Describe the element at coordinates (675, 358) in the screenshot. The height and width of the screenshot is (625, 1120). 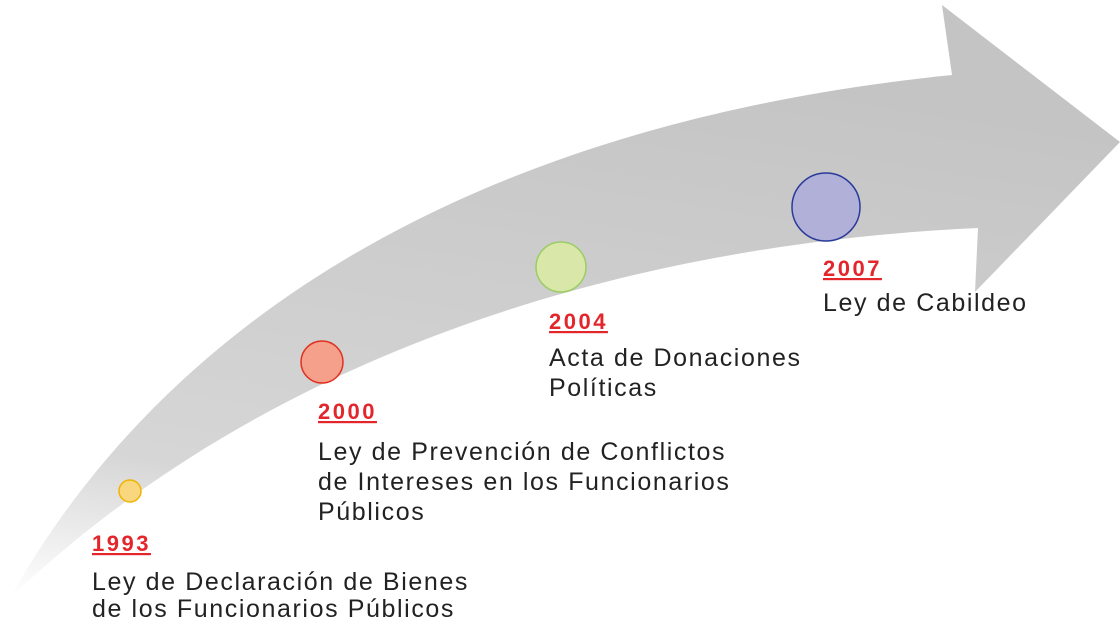
I see `description: Acta de Donaciones` at that location.